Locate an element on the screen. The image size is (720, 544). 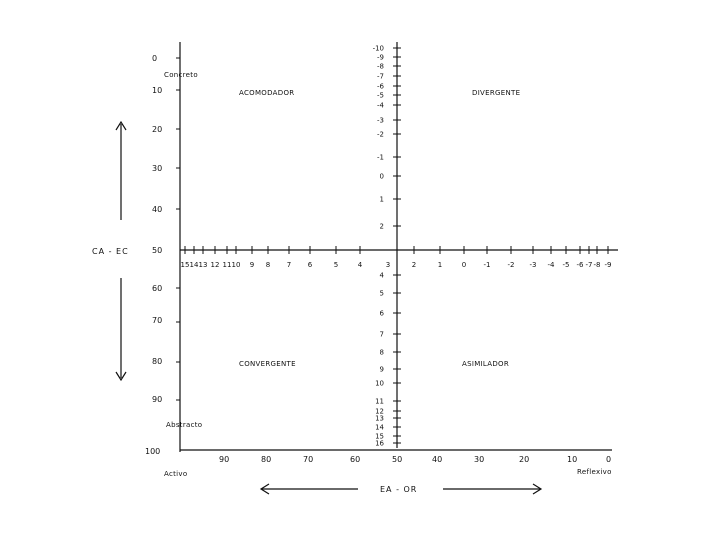
center-horizontal-tick-label: 11 is located at coordinates (227, 265).